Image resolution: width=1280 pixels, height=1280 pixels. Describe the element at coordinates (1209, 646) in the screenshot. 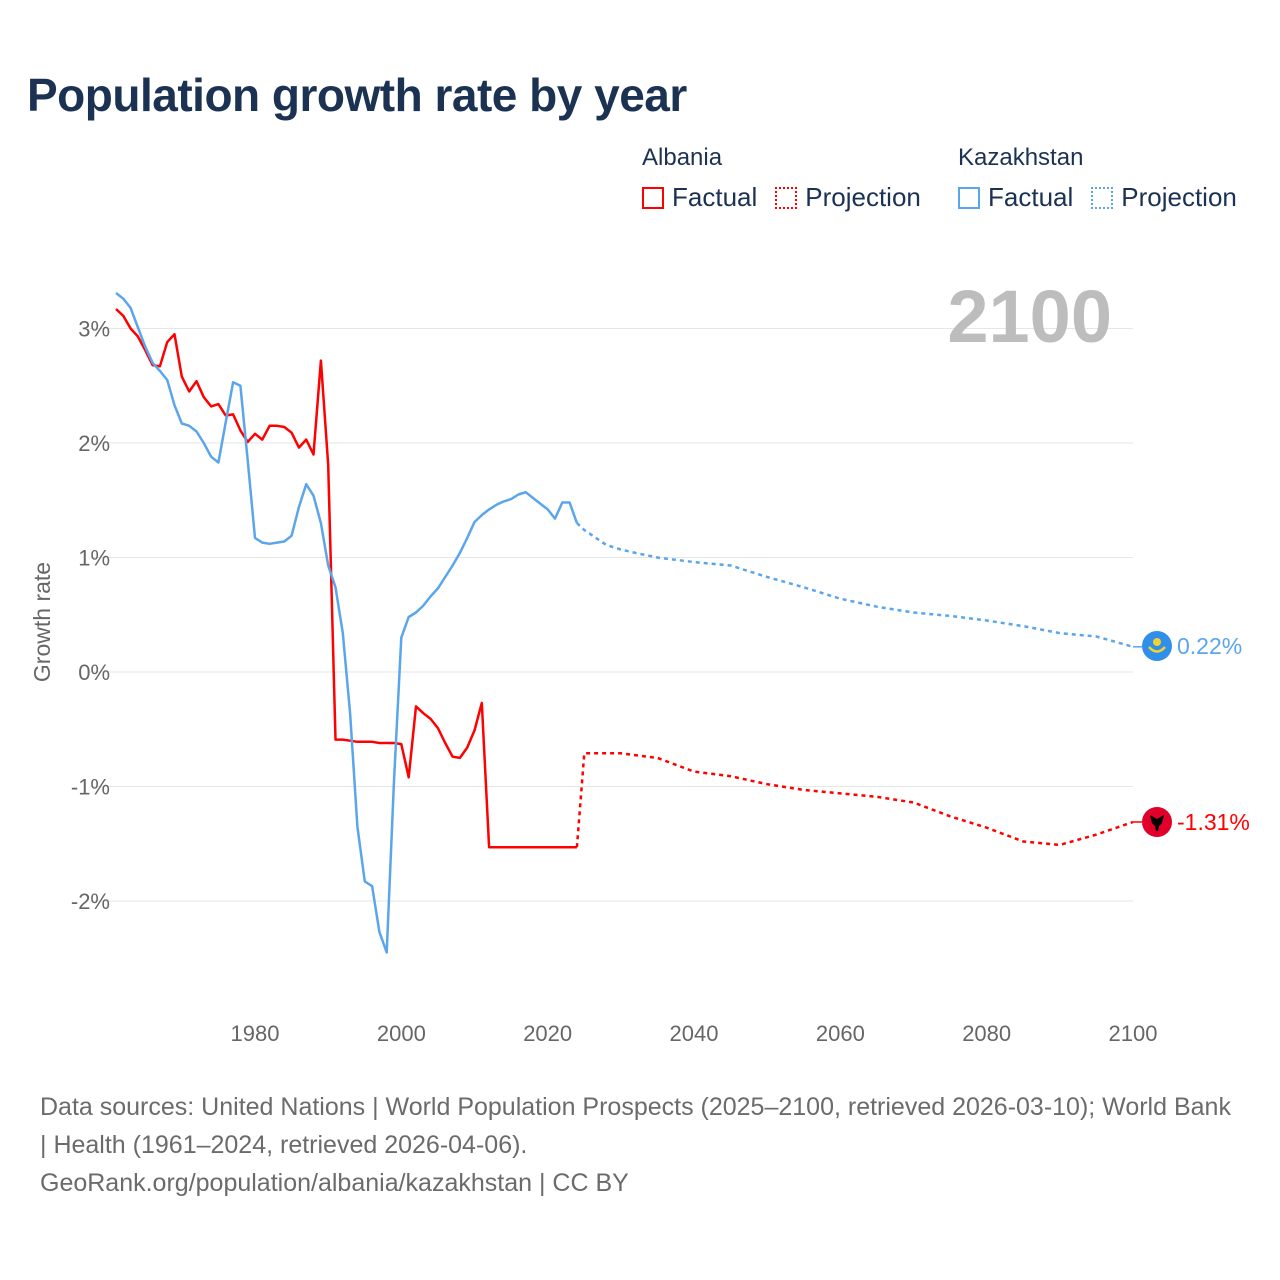

I see `kazakhstan-end-label: 0.22%` at that location.